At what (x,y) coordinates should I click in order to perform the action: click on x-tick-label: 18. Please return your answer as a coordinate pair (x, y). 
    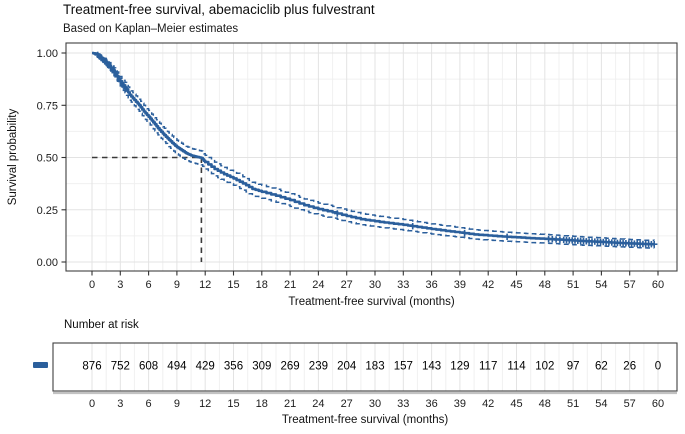
    Looking at the image, I should click on (262, 285).